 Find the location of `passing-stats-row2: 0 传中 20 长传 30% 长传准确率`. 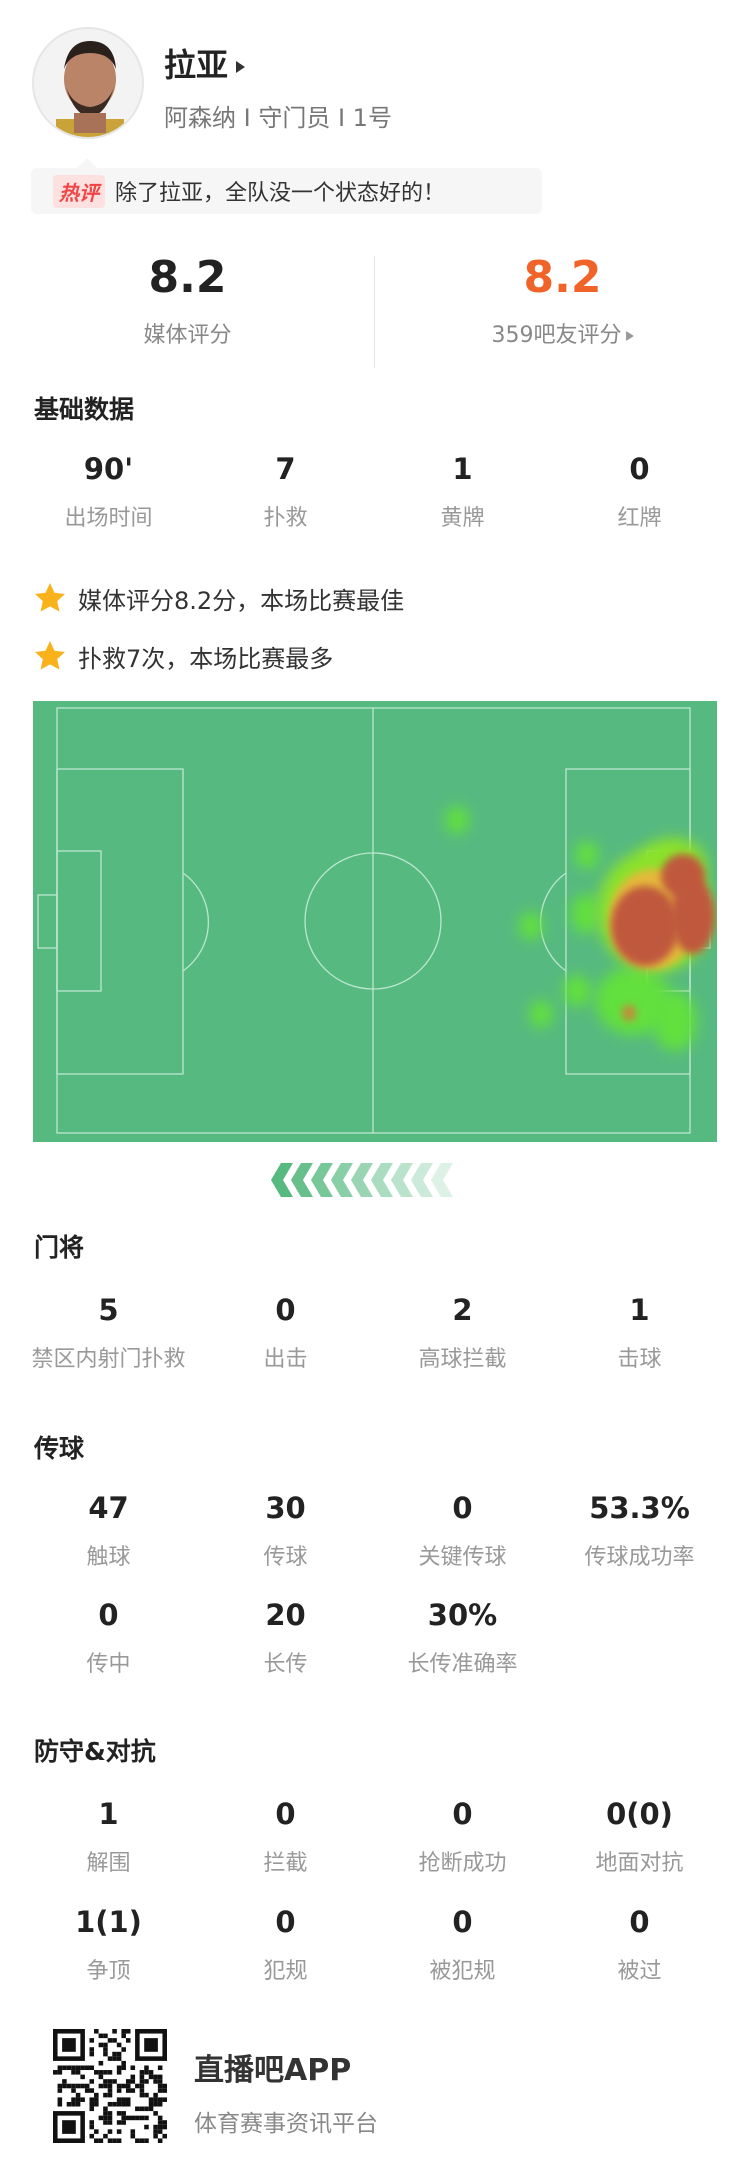

passing-stats-row2: 0 传中 20 长传 30% 长传准确率 is located at coordinates (375, 1638).